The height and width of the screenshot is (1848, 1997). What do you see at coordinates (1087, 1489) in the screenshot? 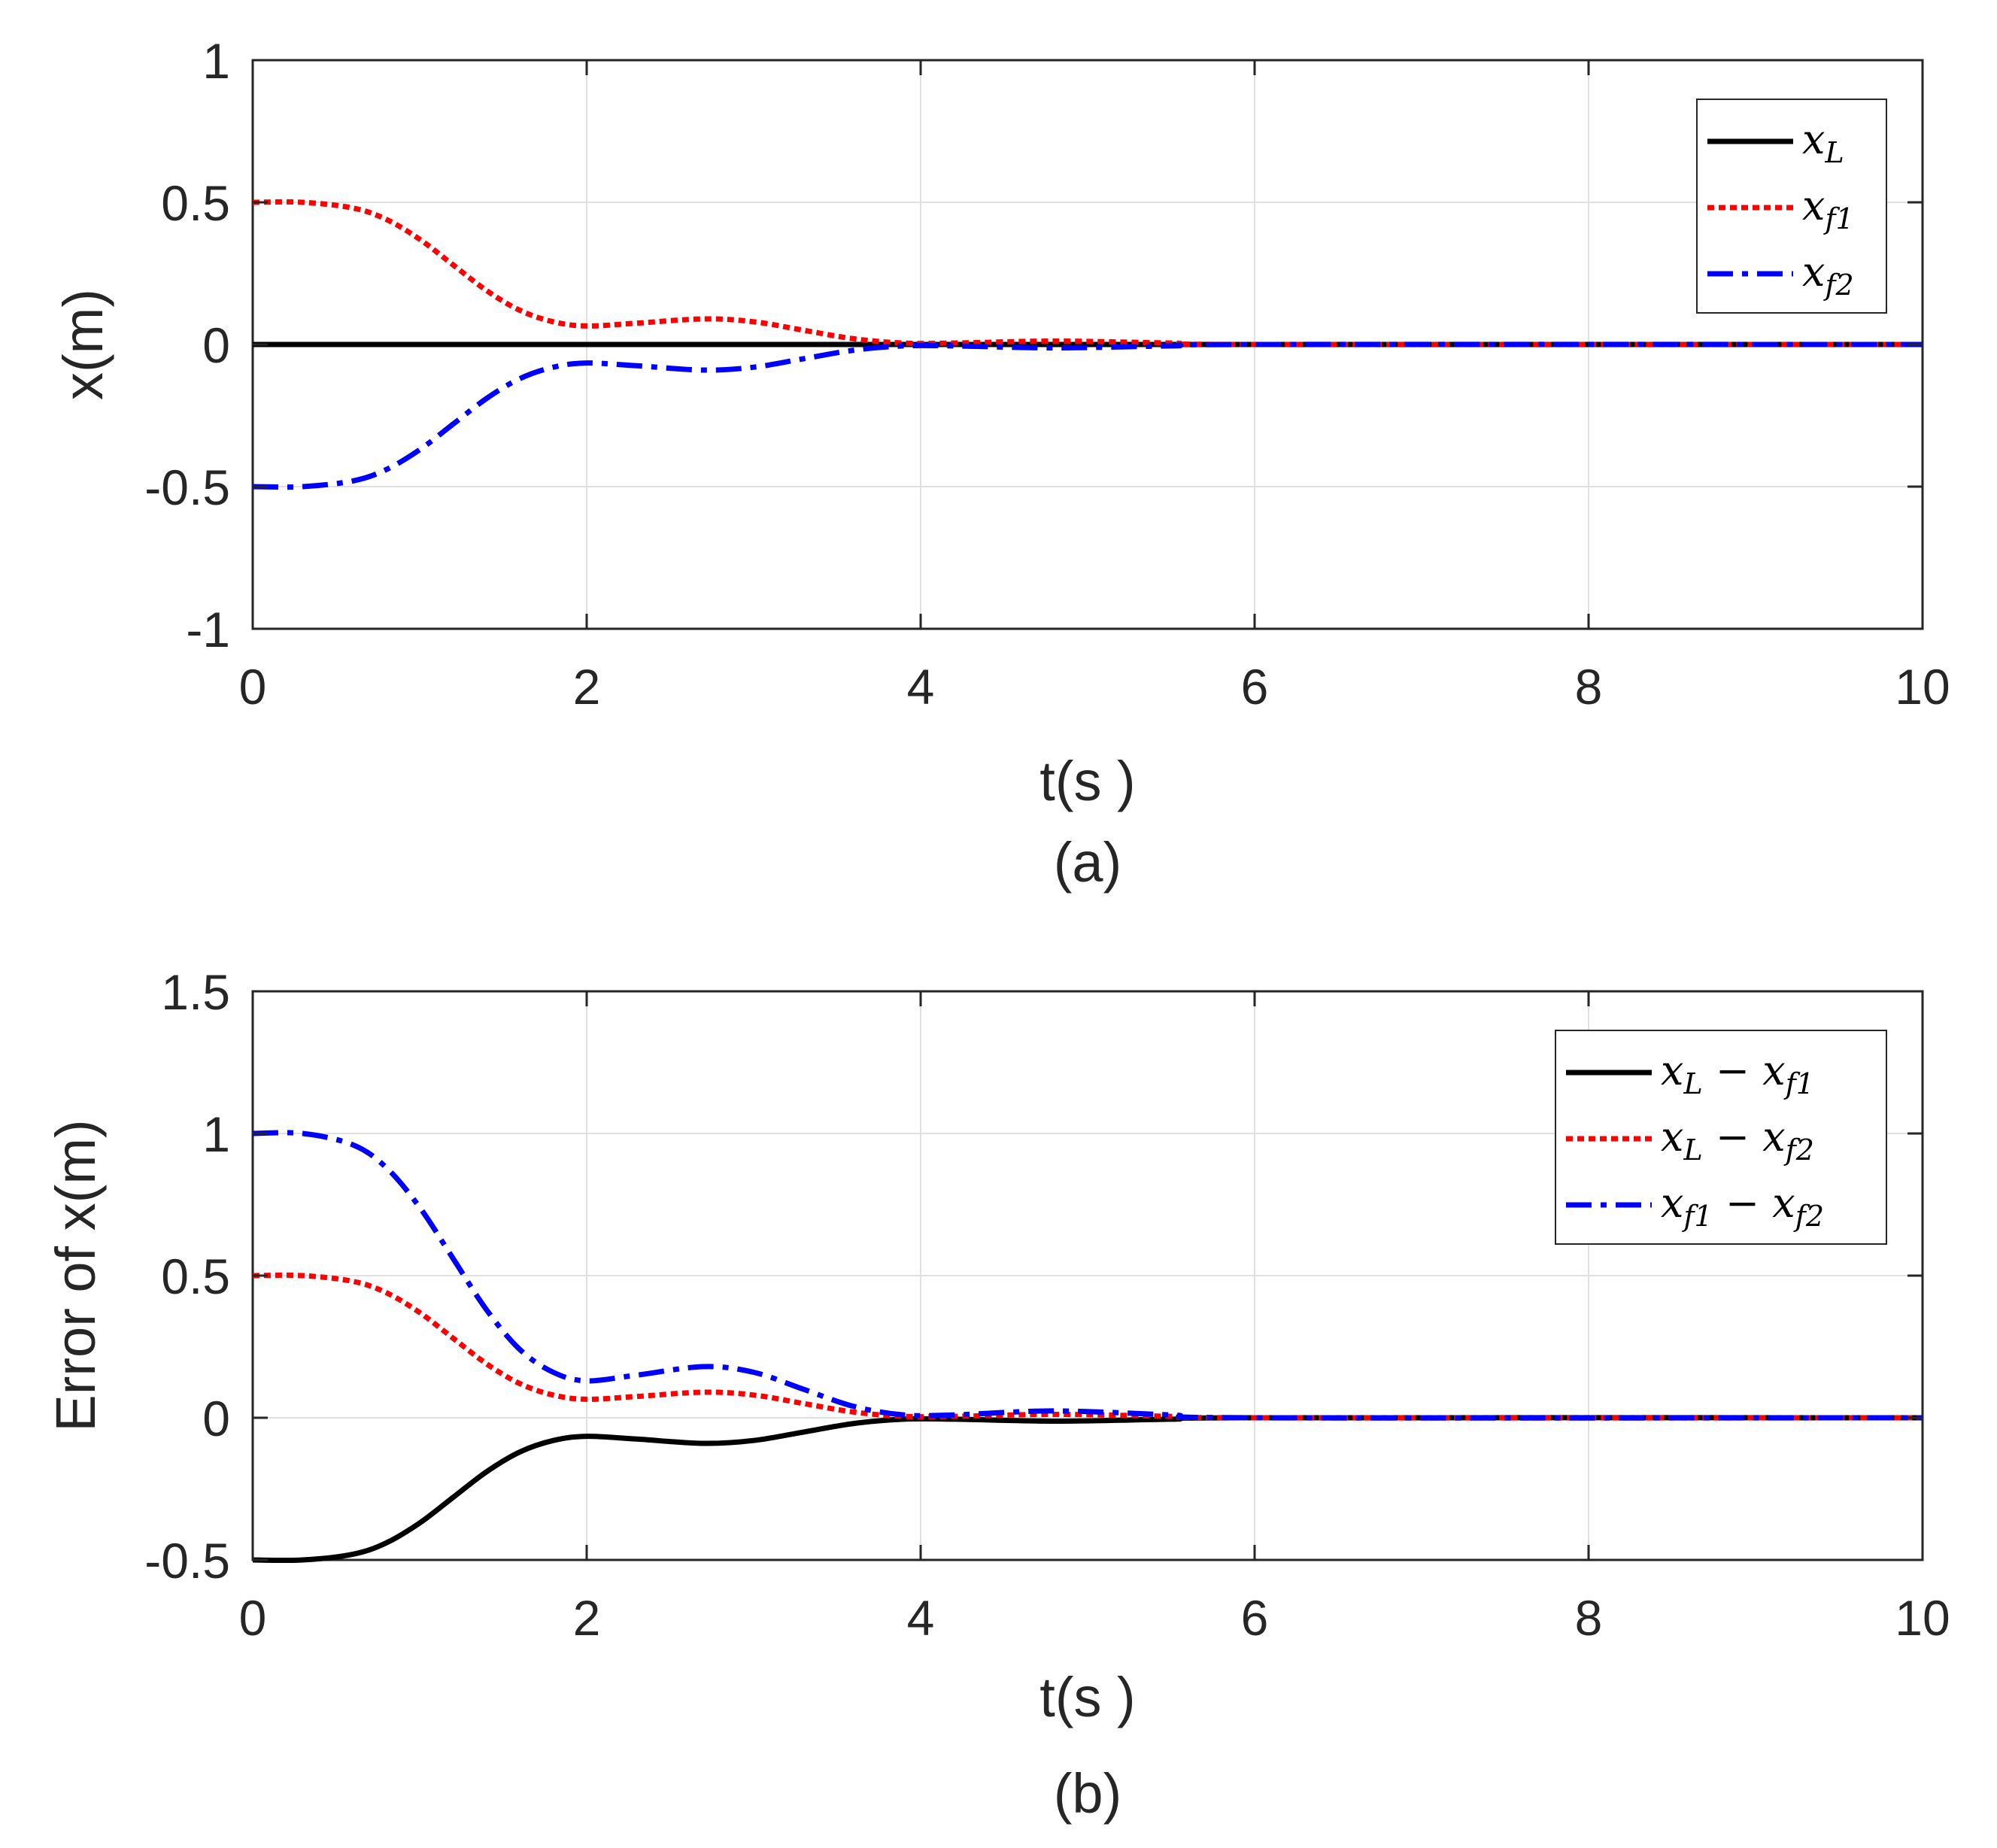
I see `series-line-x-l-x-f1` at bounding box center [1087, 1489].